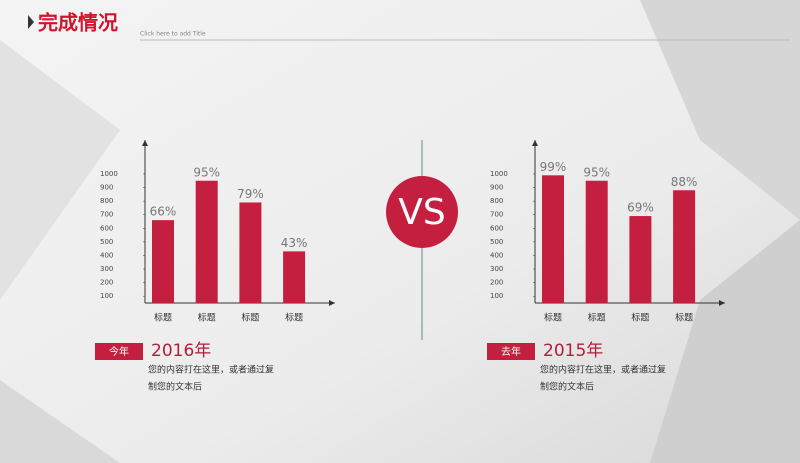  Describe the element at coordinates (250, 194) in the screenshot. I see `value-label: 79%` at that location.